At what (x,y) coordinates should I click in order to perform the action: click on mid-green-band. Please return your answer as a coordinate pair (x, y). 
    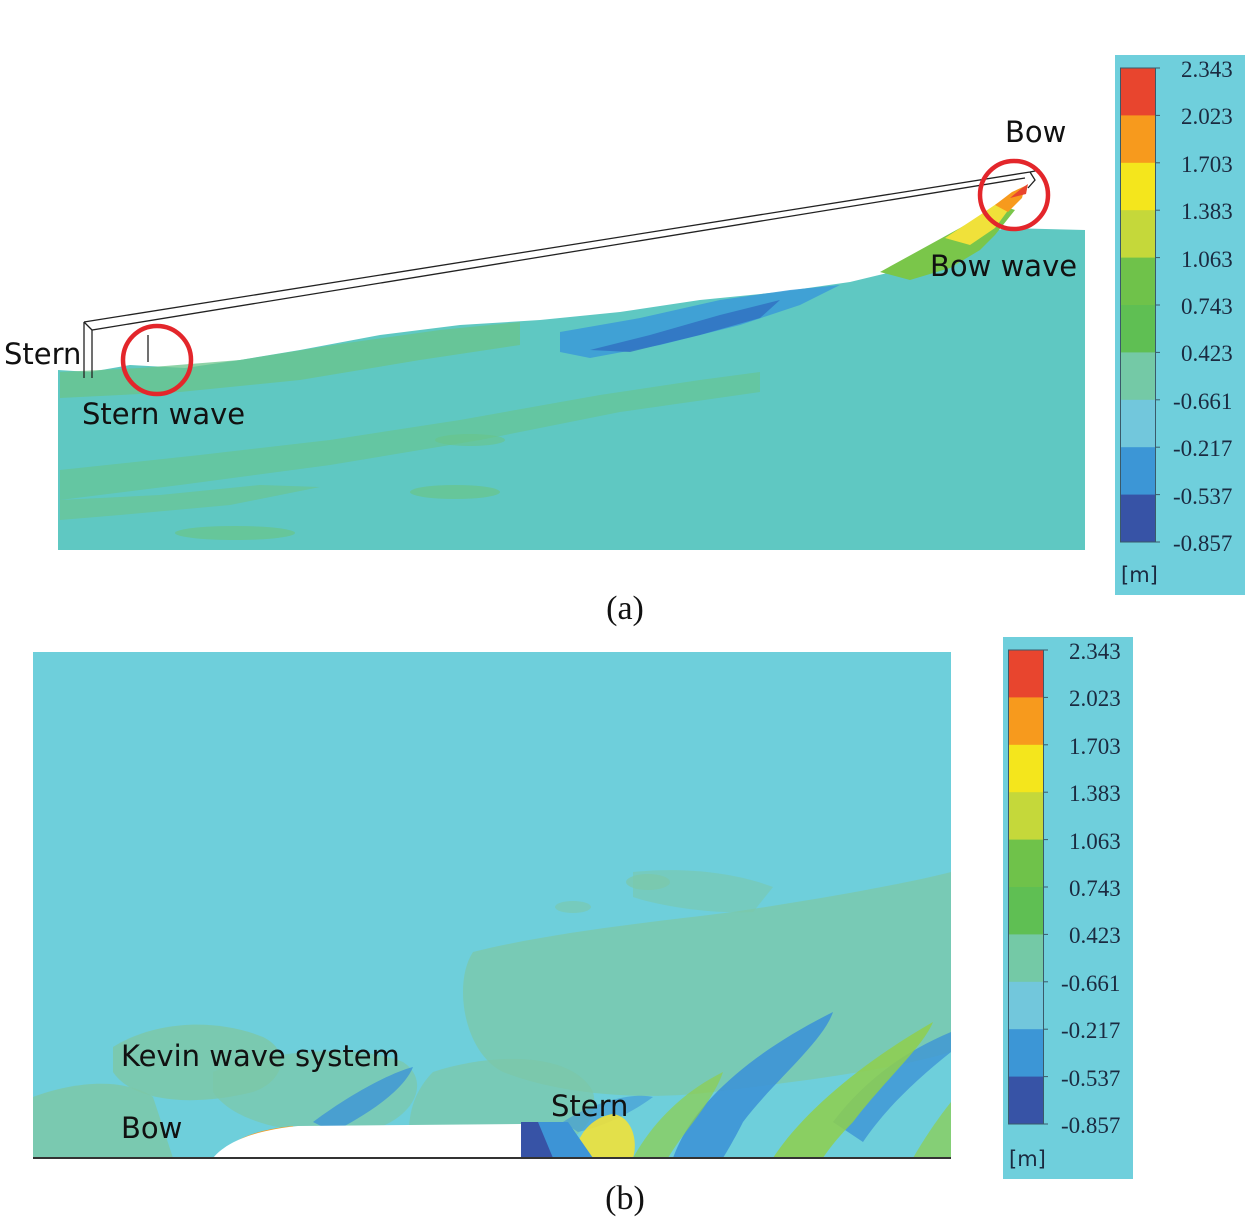
    Looking at the image, I should click on (410, 436).